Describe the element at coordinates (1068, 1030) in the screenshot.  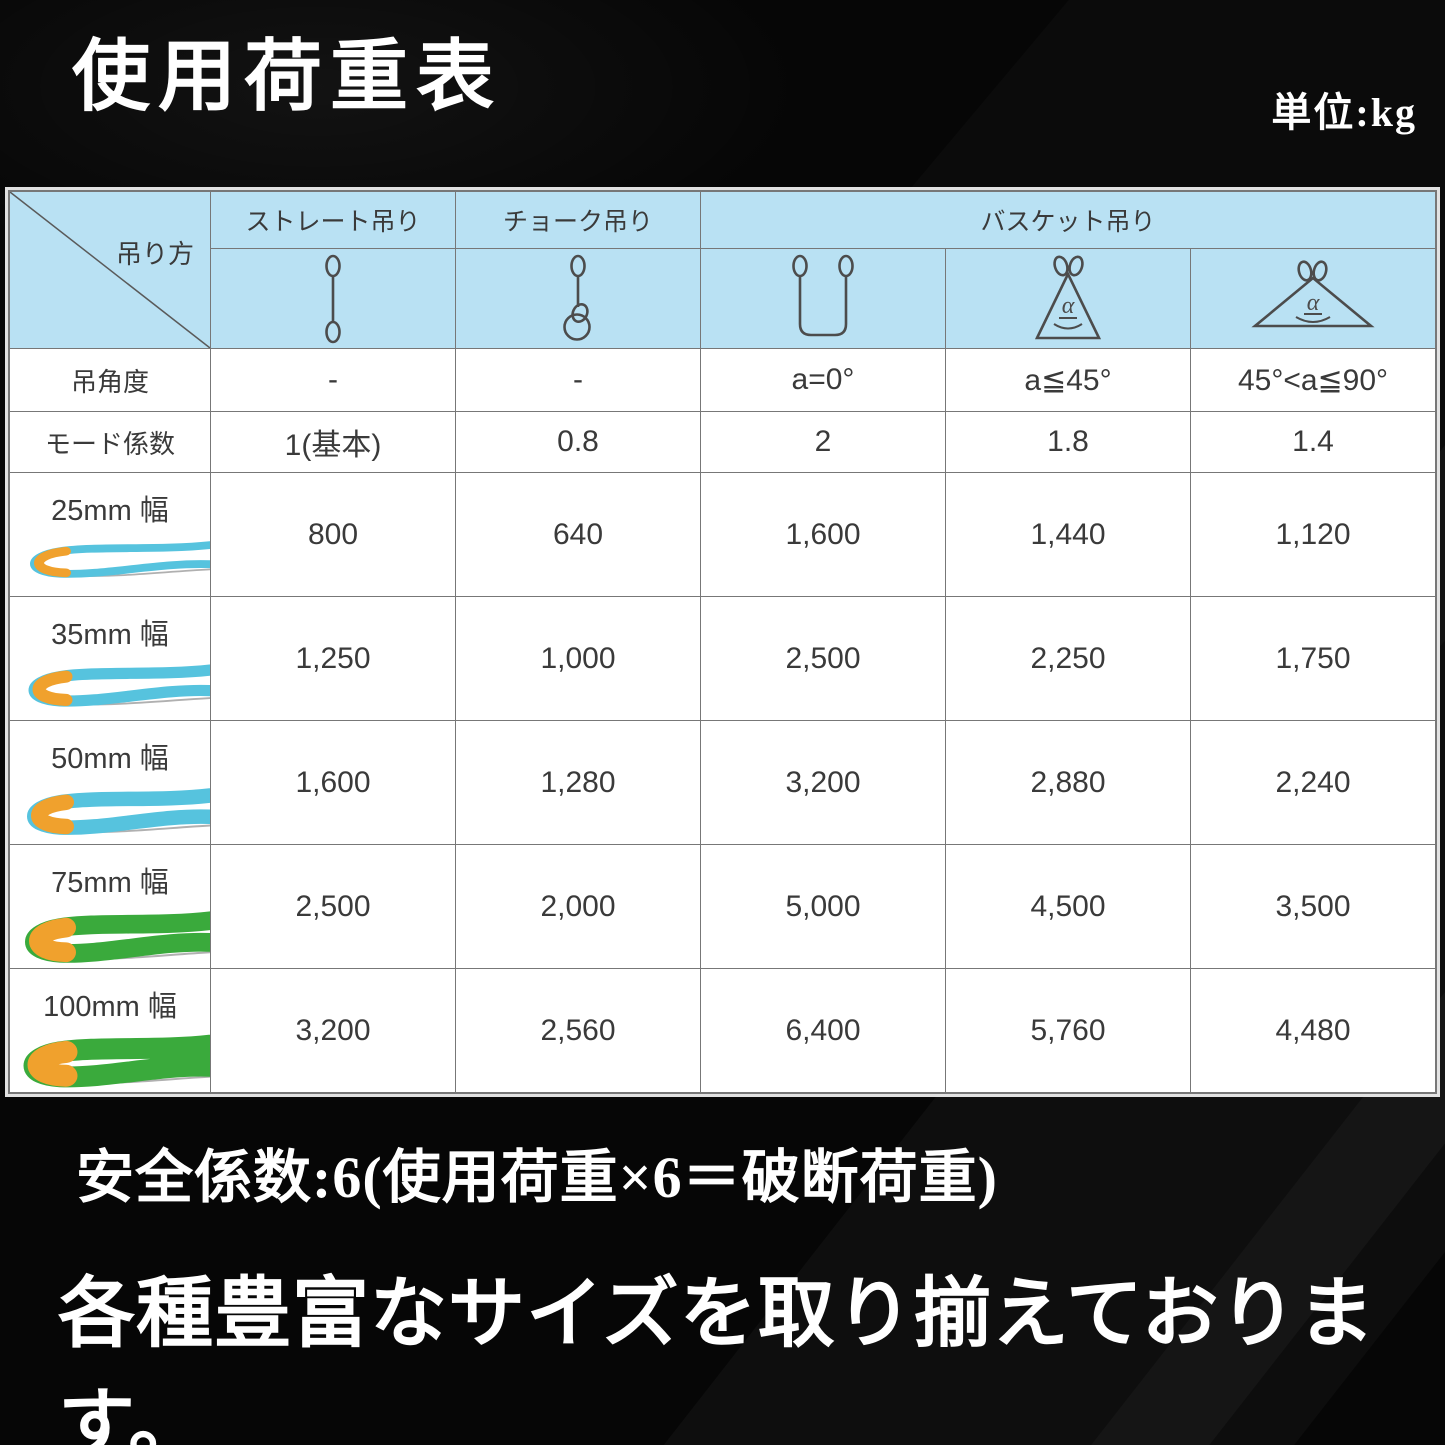
I see `load-value: 5,760` at that location.